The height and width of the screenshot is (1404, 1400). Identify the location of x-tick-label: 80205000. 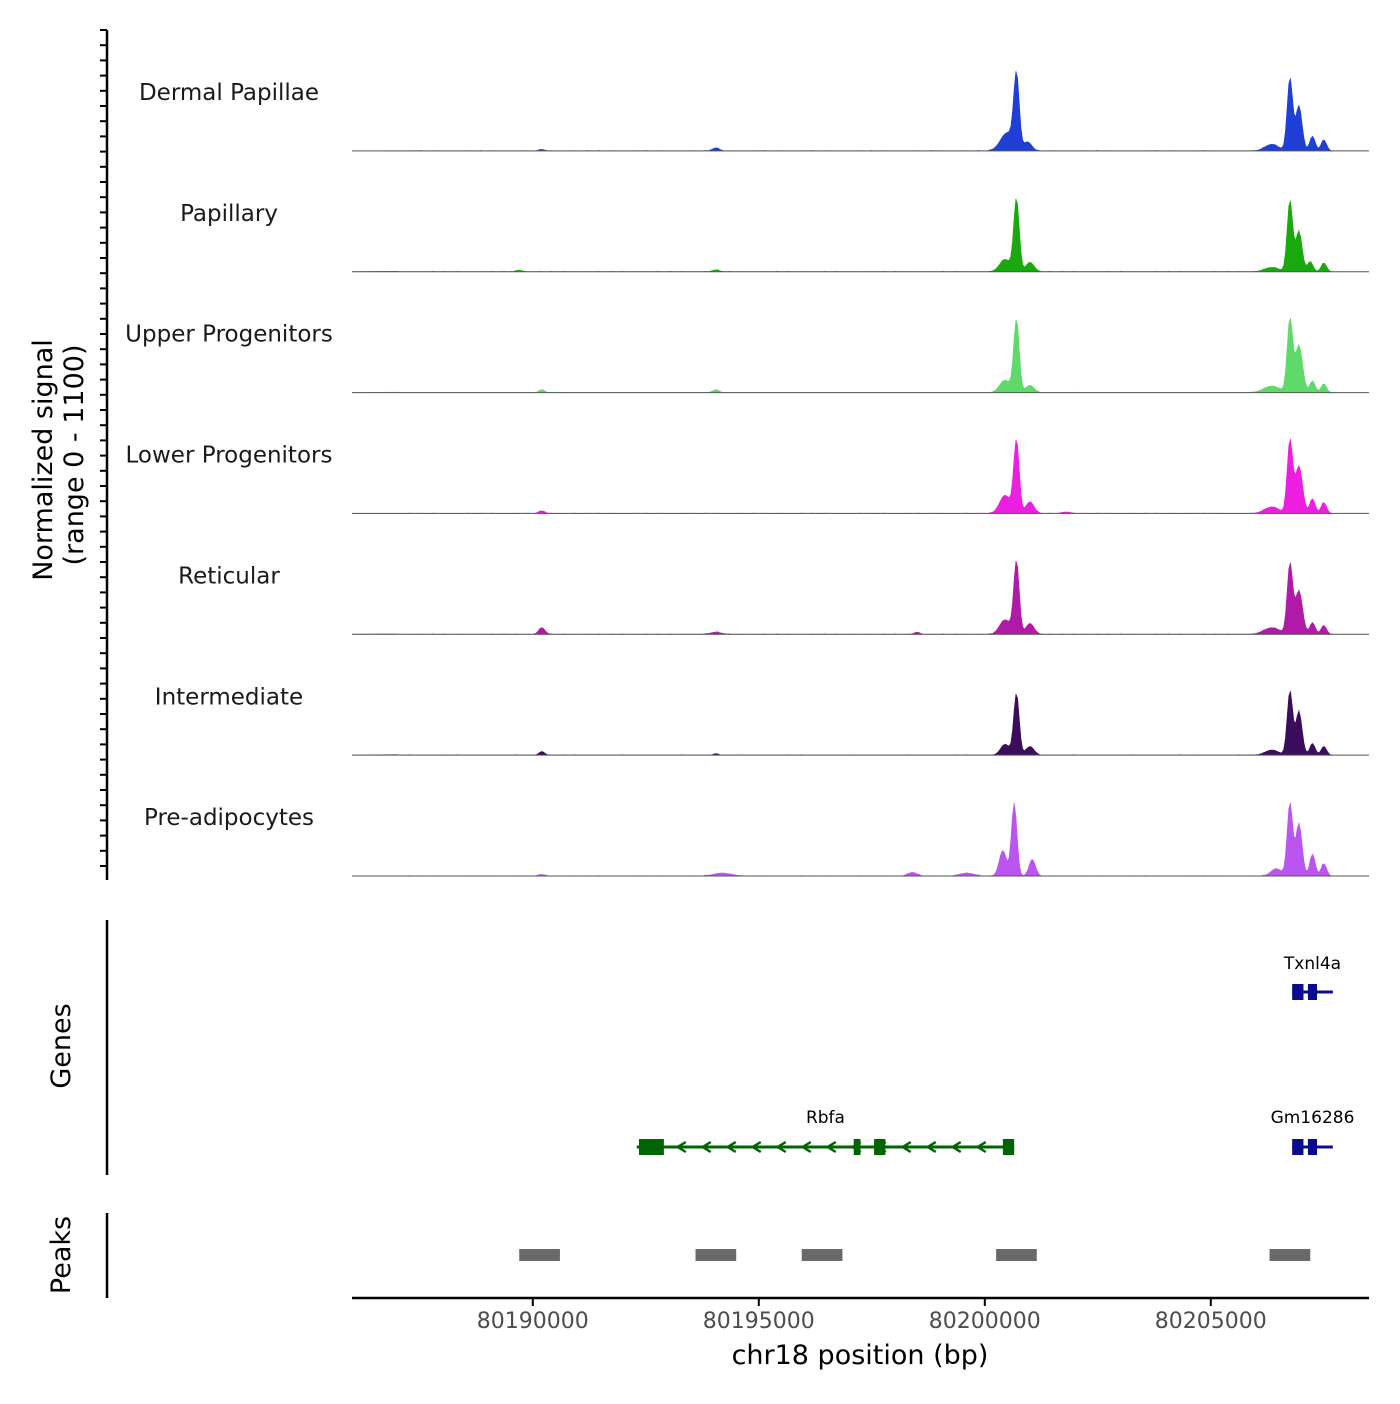
(1211, 1321).